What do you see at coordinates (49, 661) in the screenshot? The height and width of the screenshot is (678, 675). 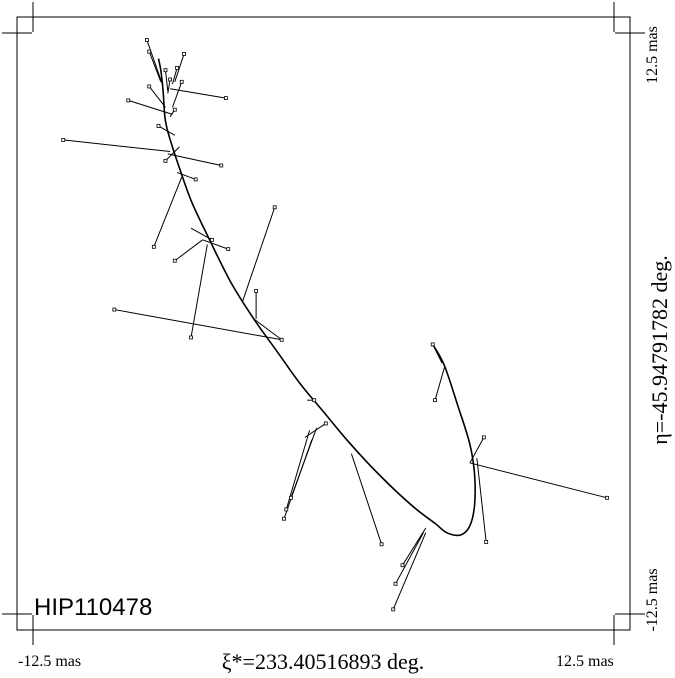 I see `x-tick-label-min: -12.5 mas` at bounding box center [49, 661].